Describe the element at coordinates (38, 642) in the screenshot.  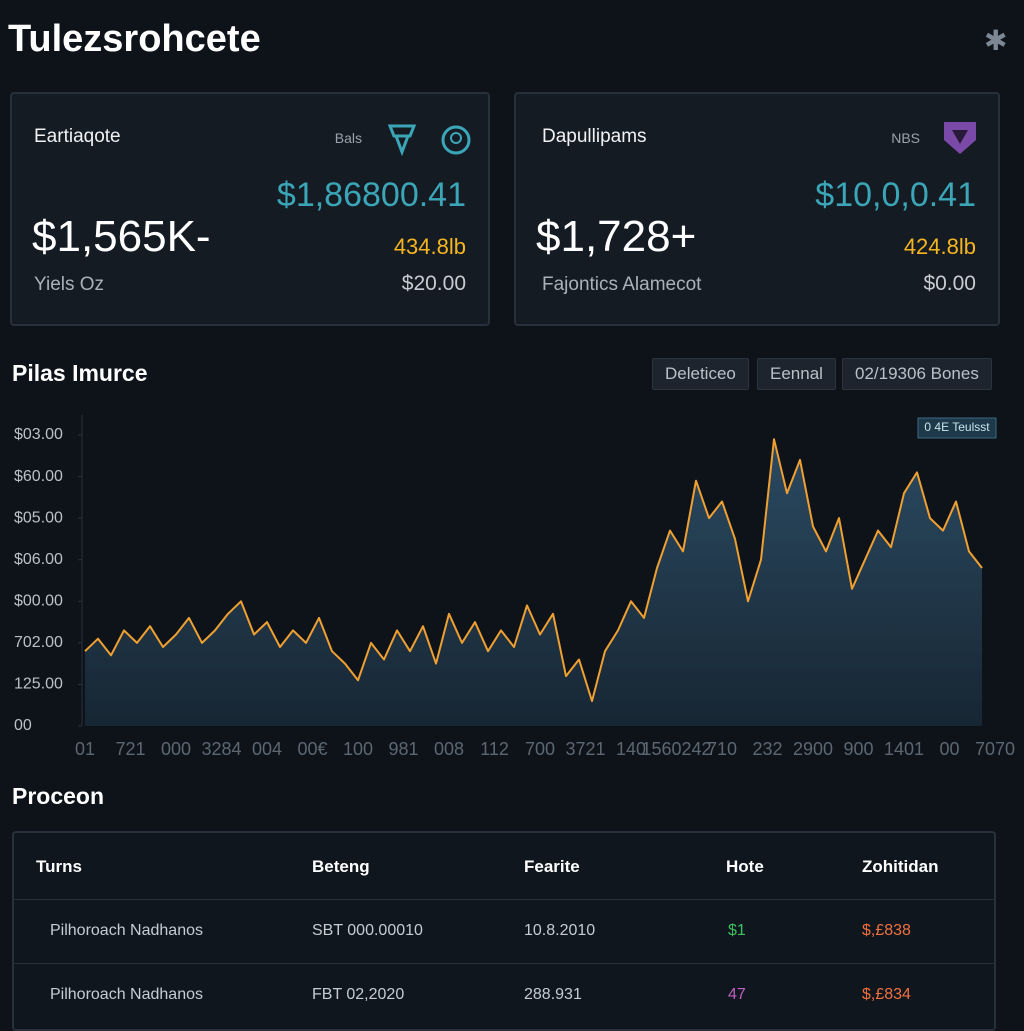
I see `y-tick-label: 702.00` at that location.